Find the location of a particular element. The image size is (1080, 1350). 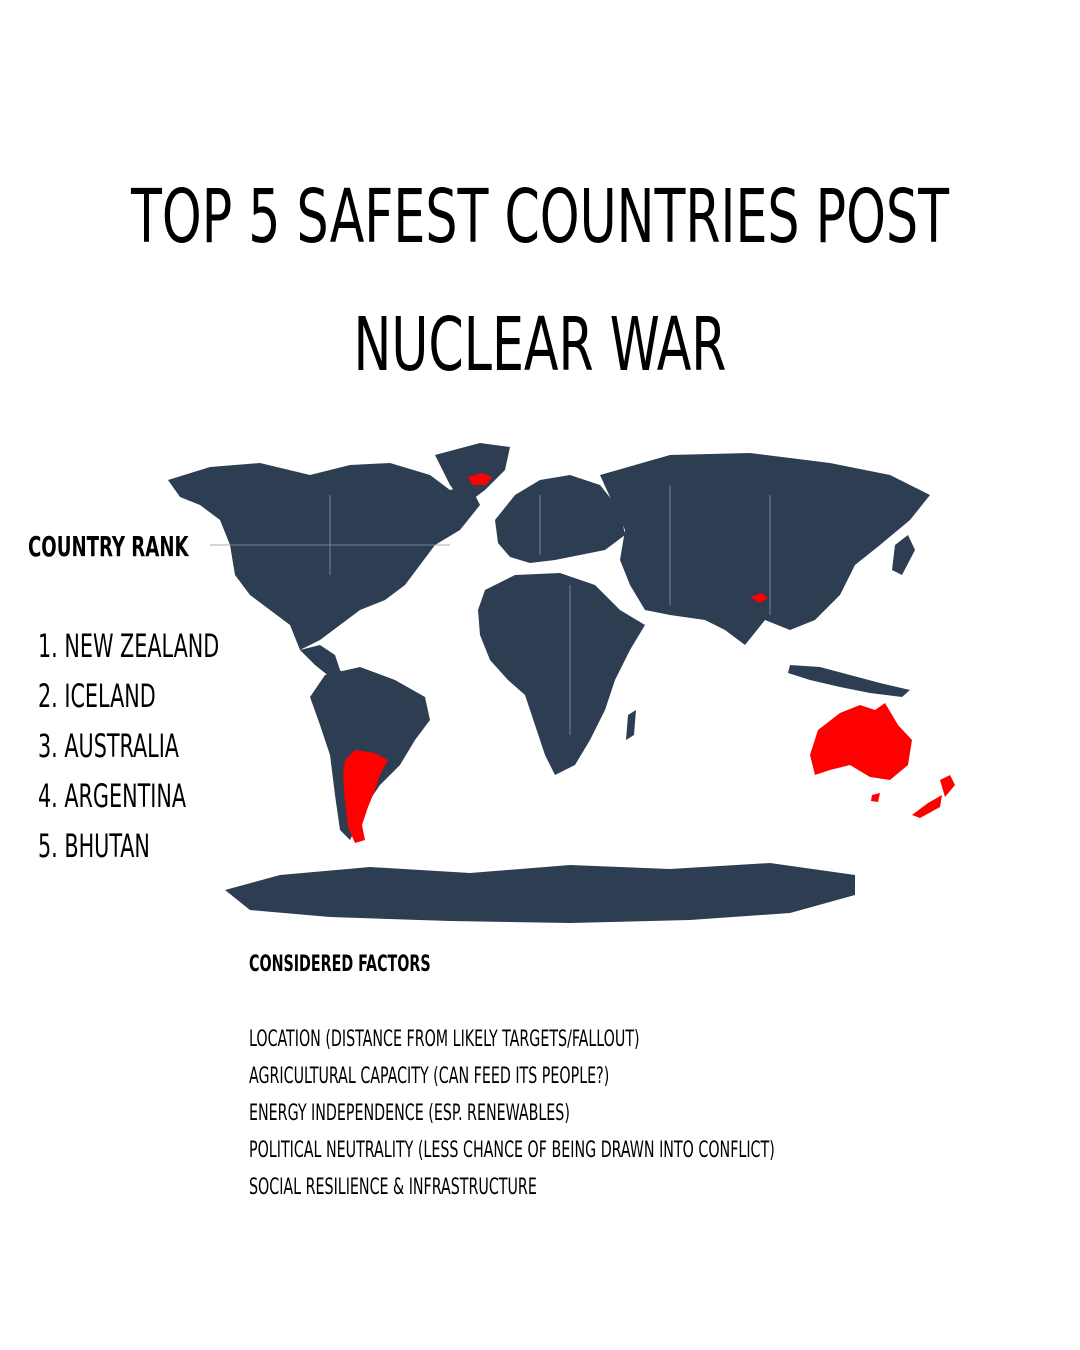

considered-factors-heading: CONSIDERED FACTORS is located at coordinates (340, 964).